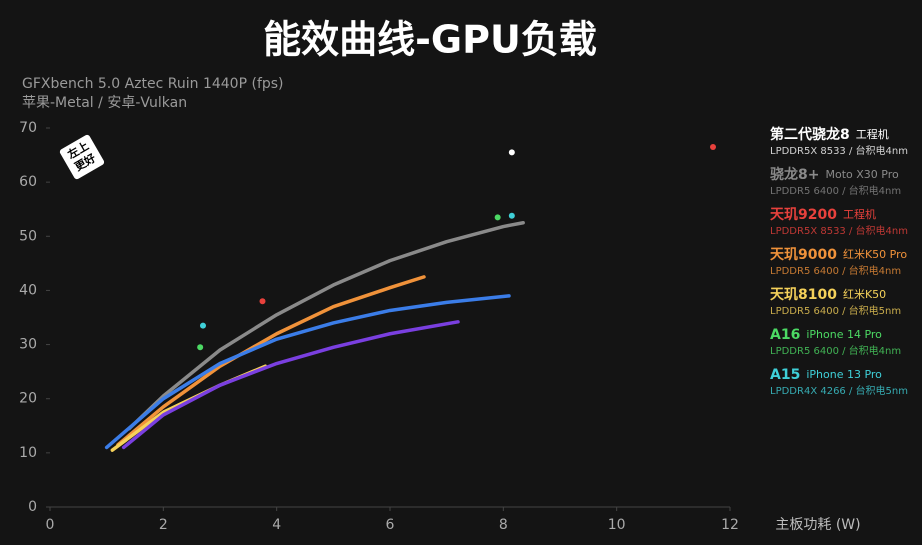 The width and height of the screenshot is (922, 545). Describe the element at coordinates (430, 40) in the screenshot. I see `chart-title: 能效曲线-GPU负载` at that location.